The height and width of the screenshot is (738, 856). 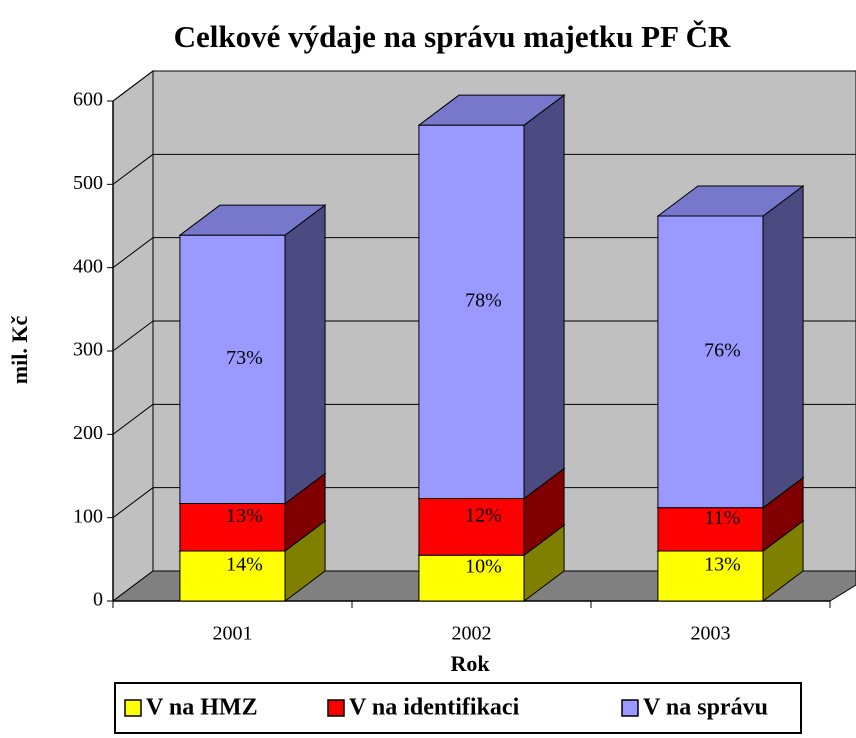 What do you see at coordinates (470, 663) in the screenshot?
I see `x-axis-title: Rok` at bounding box center [470, 663].